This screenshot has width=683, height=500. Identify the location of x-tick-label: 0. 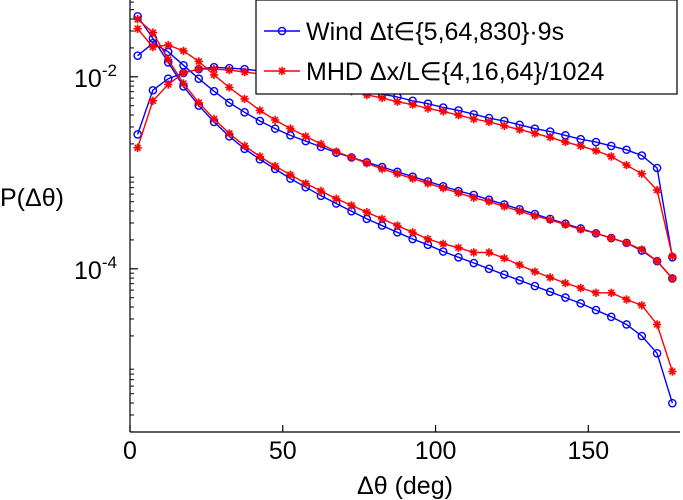
(130, 451).